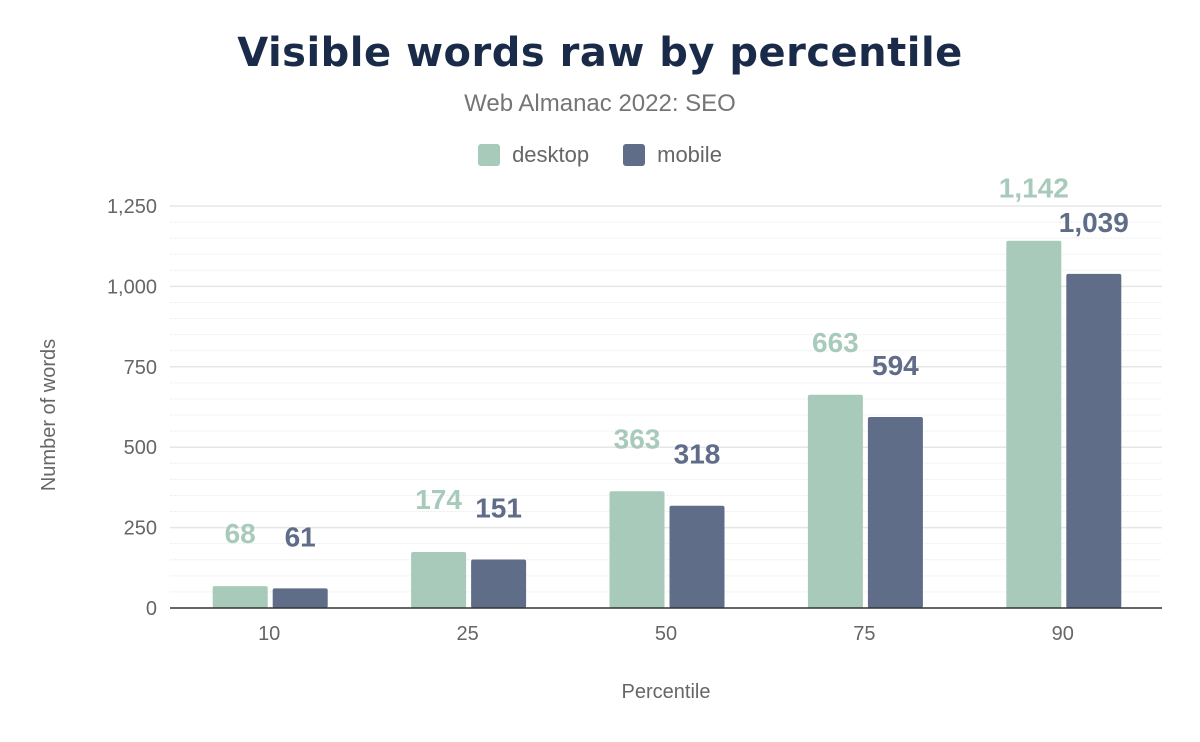 The image size is (1200, 742). I want to click on x-tick-label: 90, so click(1063, 634).